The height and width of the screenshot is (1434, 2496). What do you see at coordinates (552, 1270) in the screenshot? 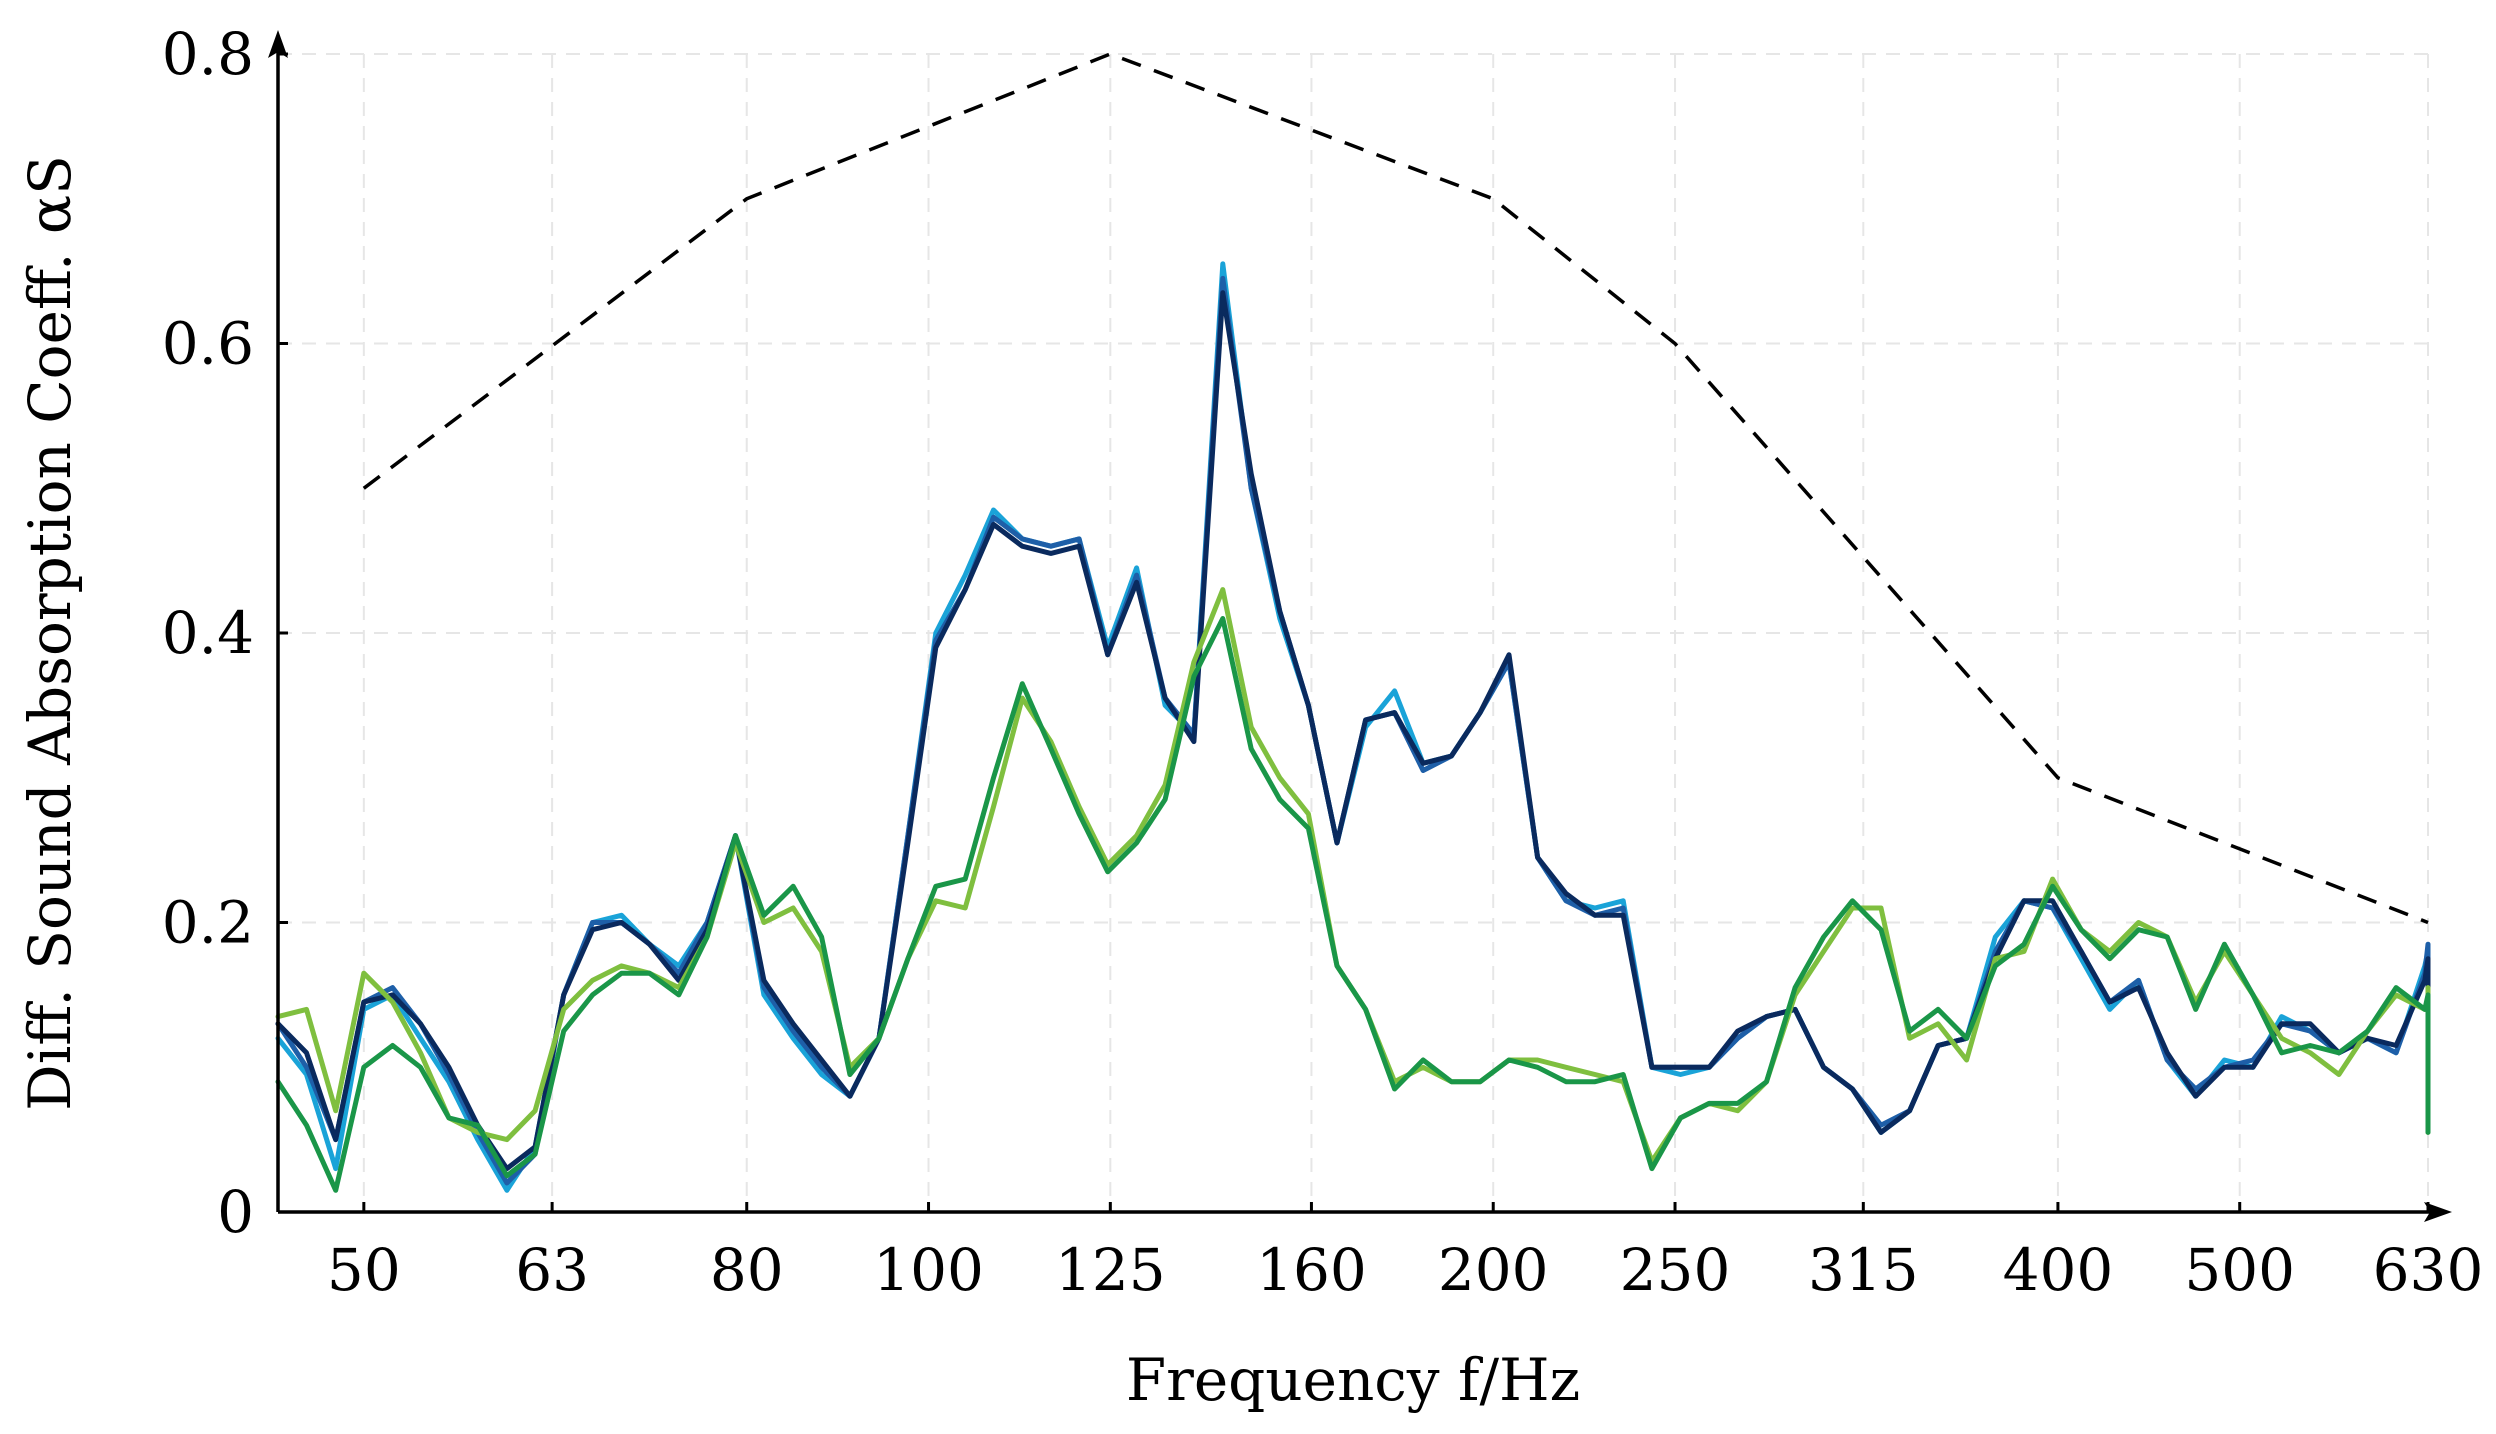
I see `x-tick-label: 63` at bounding box center [552, 1270].